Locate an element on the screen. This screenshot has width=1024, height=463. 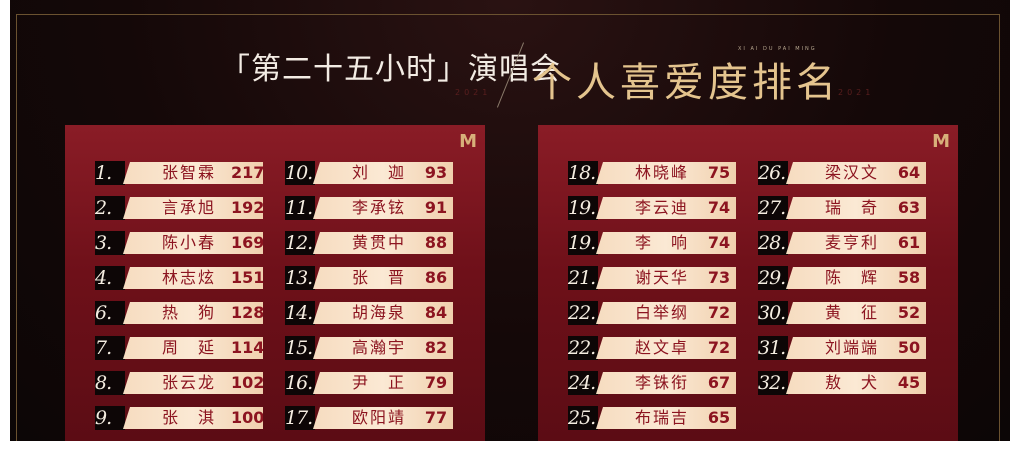
artist-name: 瑞 奇 is located at coordinates (851, 207).